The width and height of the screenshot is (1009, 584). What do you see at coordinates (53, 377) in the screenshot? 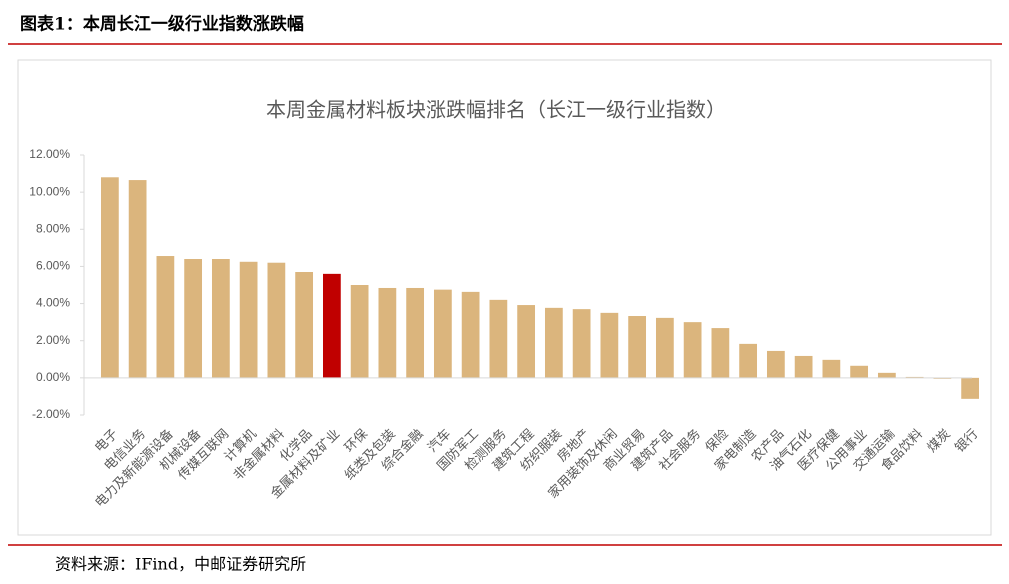
I see `y-tick-label: 0.00%` at bounding box center [53, 377].